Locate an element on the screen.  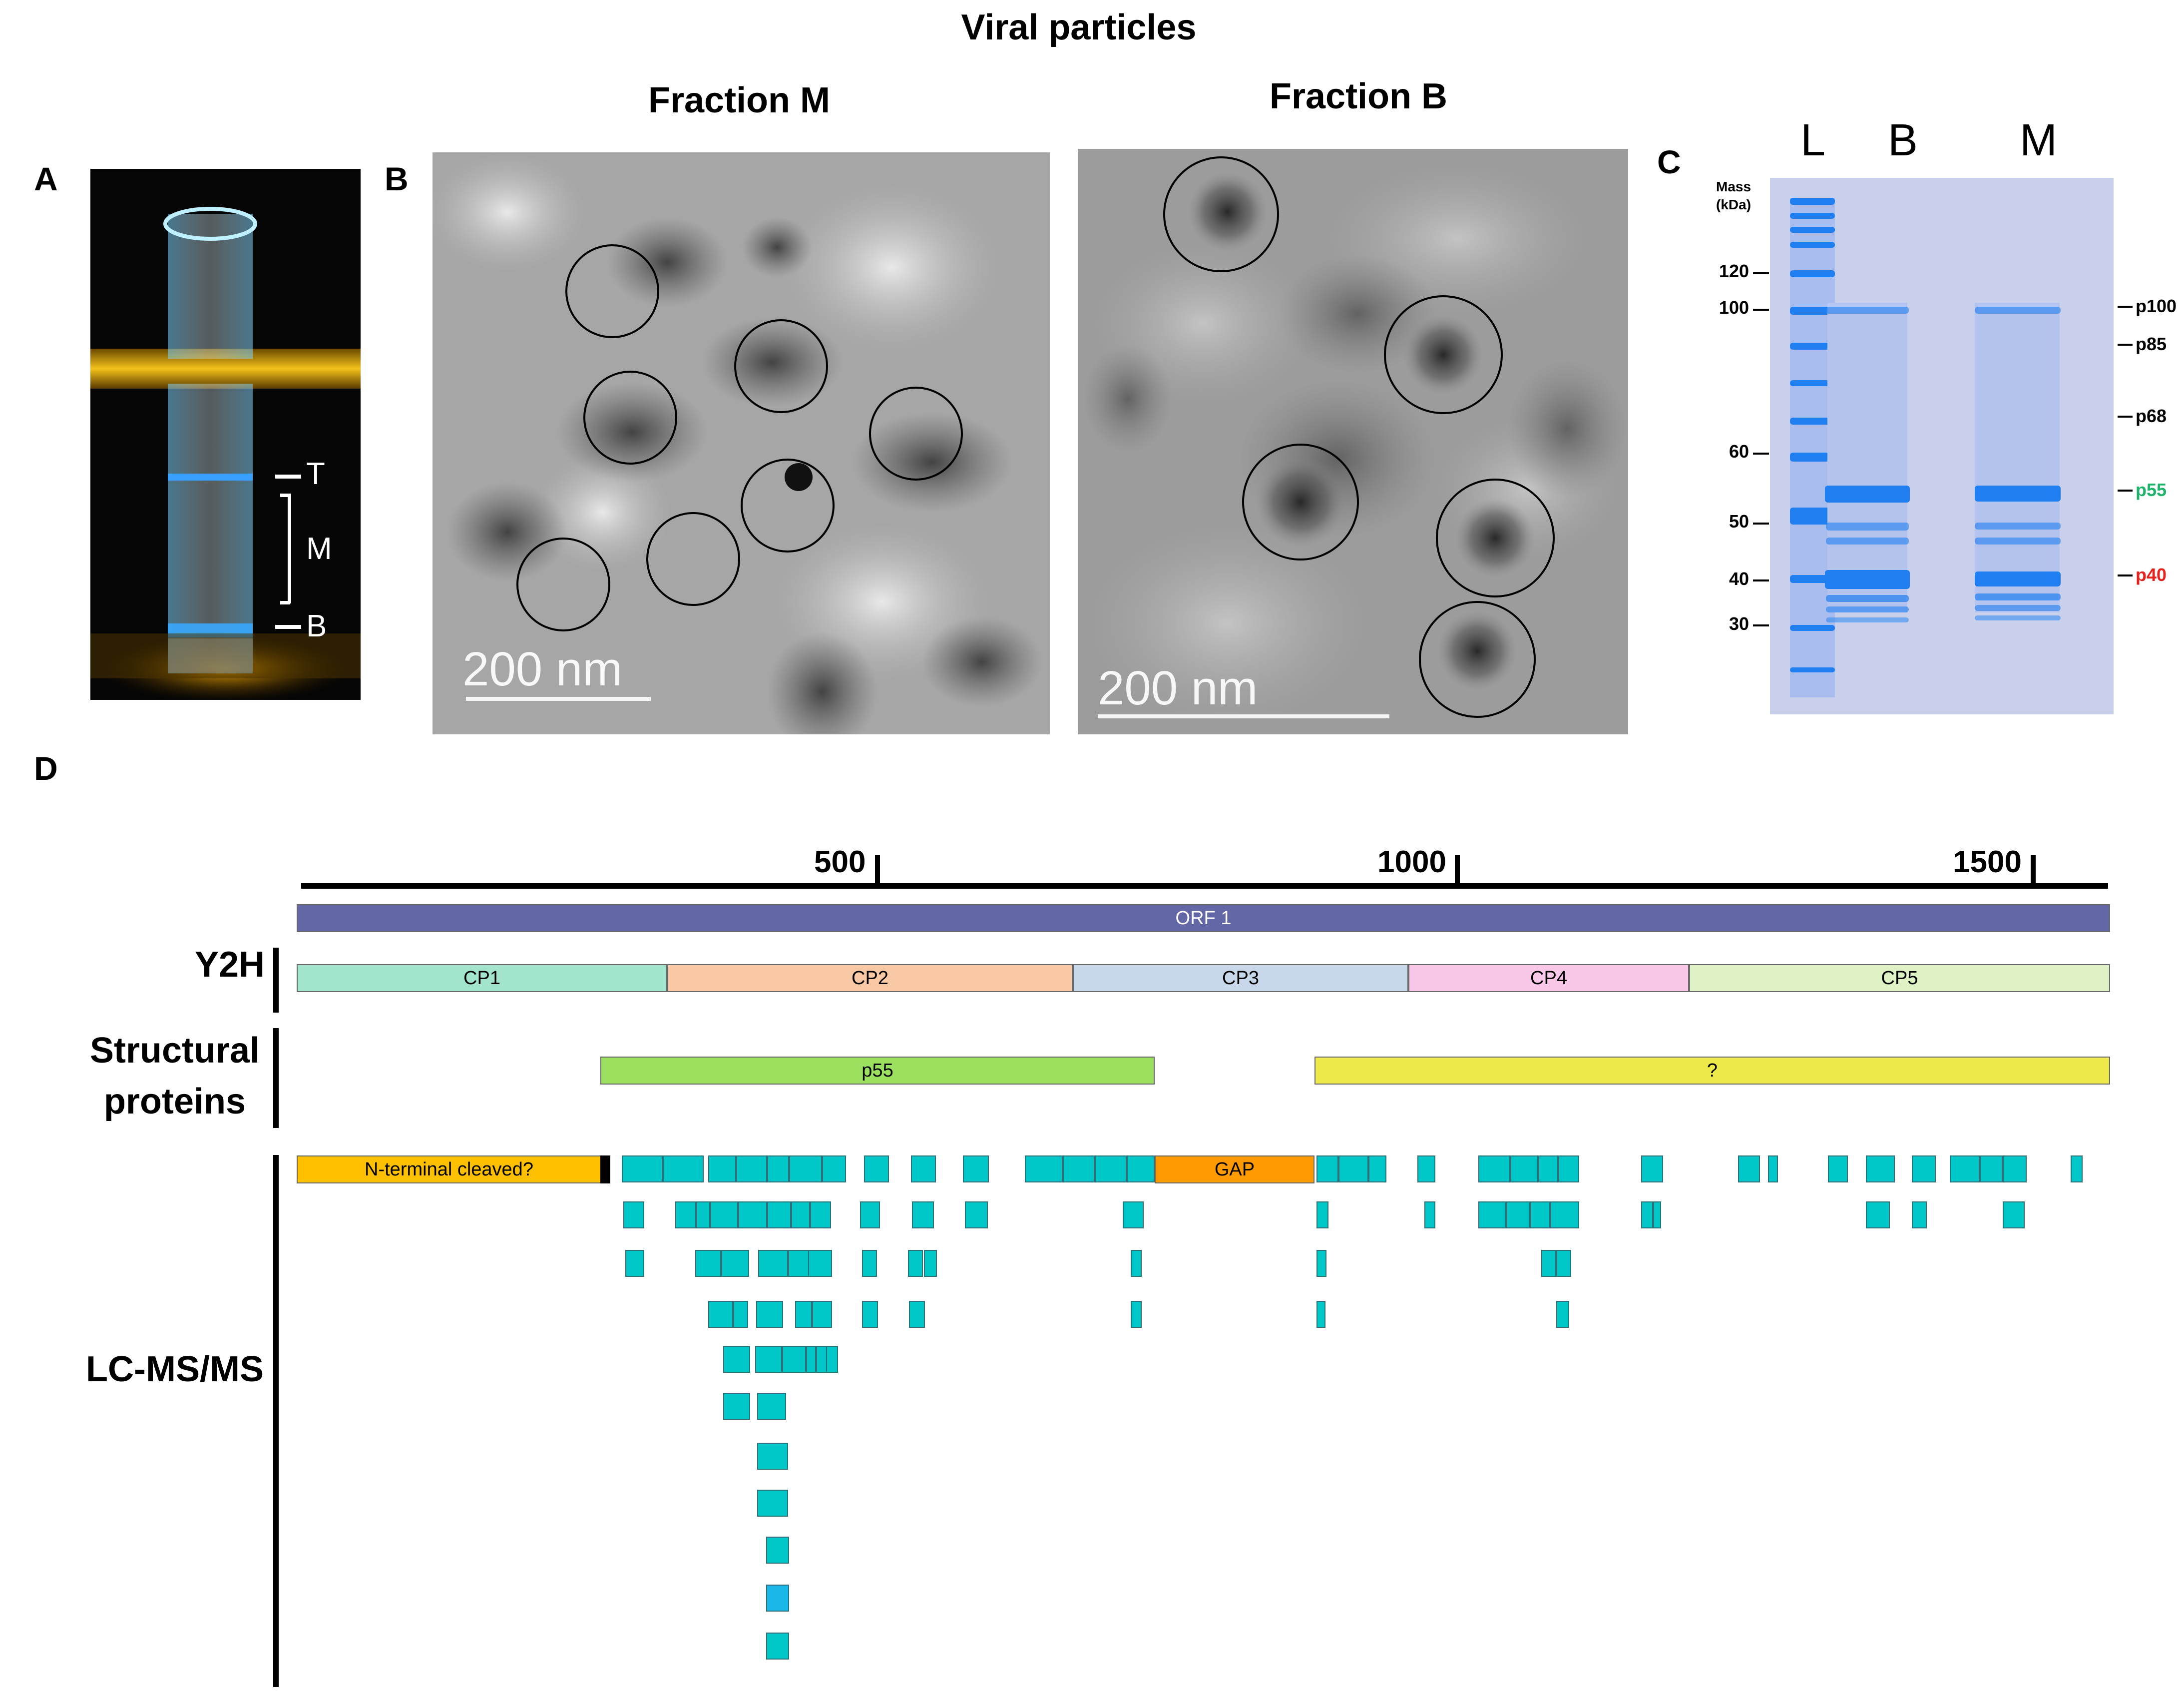
panel-letter-a: A is located at coordinates (46, 178).